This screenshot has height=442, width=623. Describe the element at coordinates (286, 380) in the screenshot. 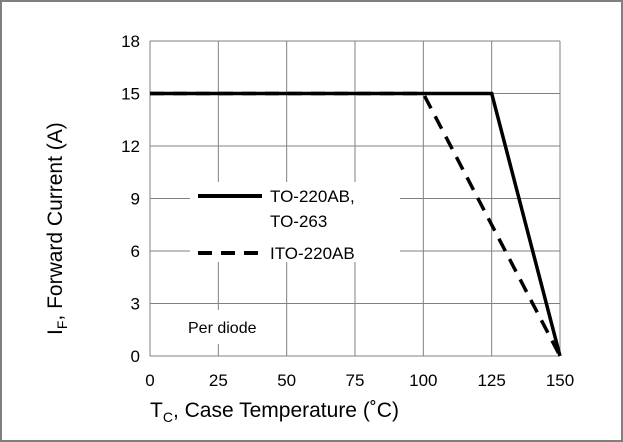

I see `x-tick-label: 50` at that location.